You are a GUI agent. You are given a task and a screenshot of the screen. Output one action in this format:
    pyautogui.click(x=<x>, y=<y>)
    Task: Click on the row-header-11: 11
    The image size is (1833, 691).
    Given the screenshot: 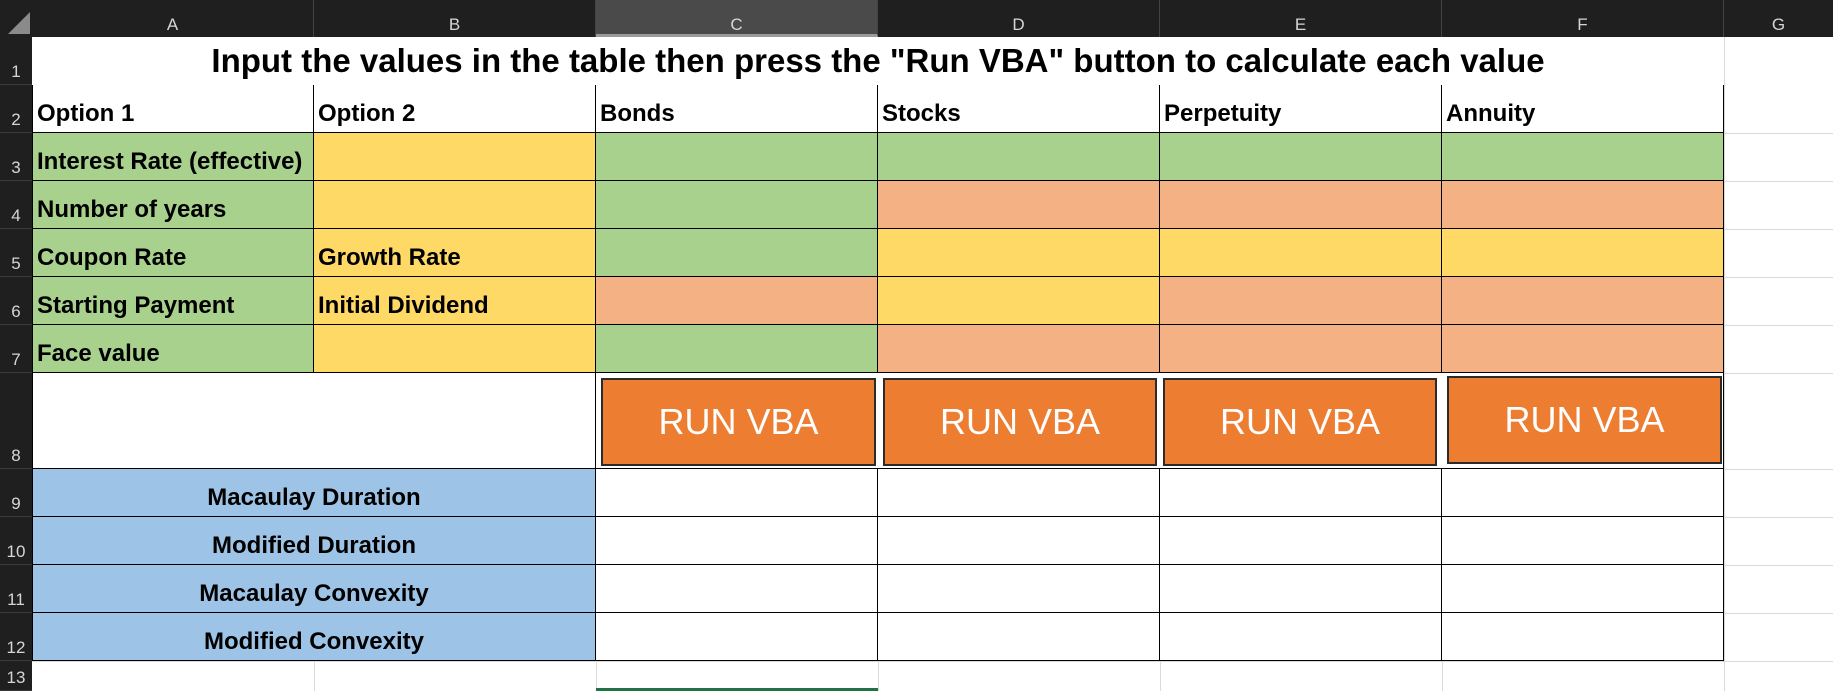 What is the action you would take?
    pyautogui.click(x=16, y=589)
    